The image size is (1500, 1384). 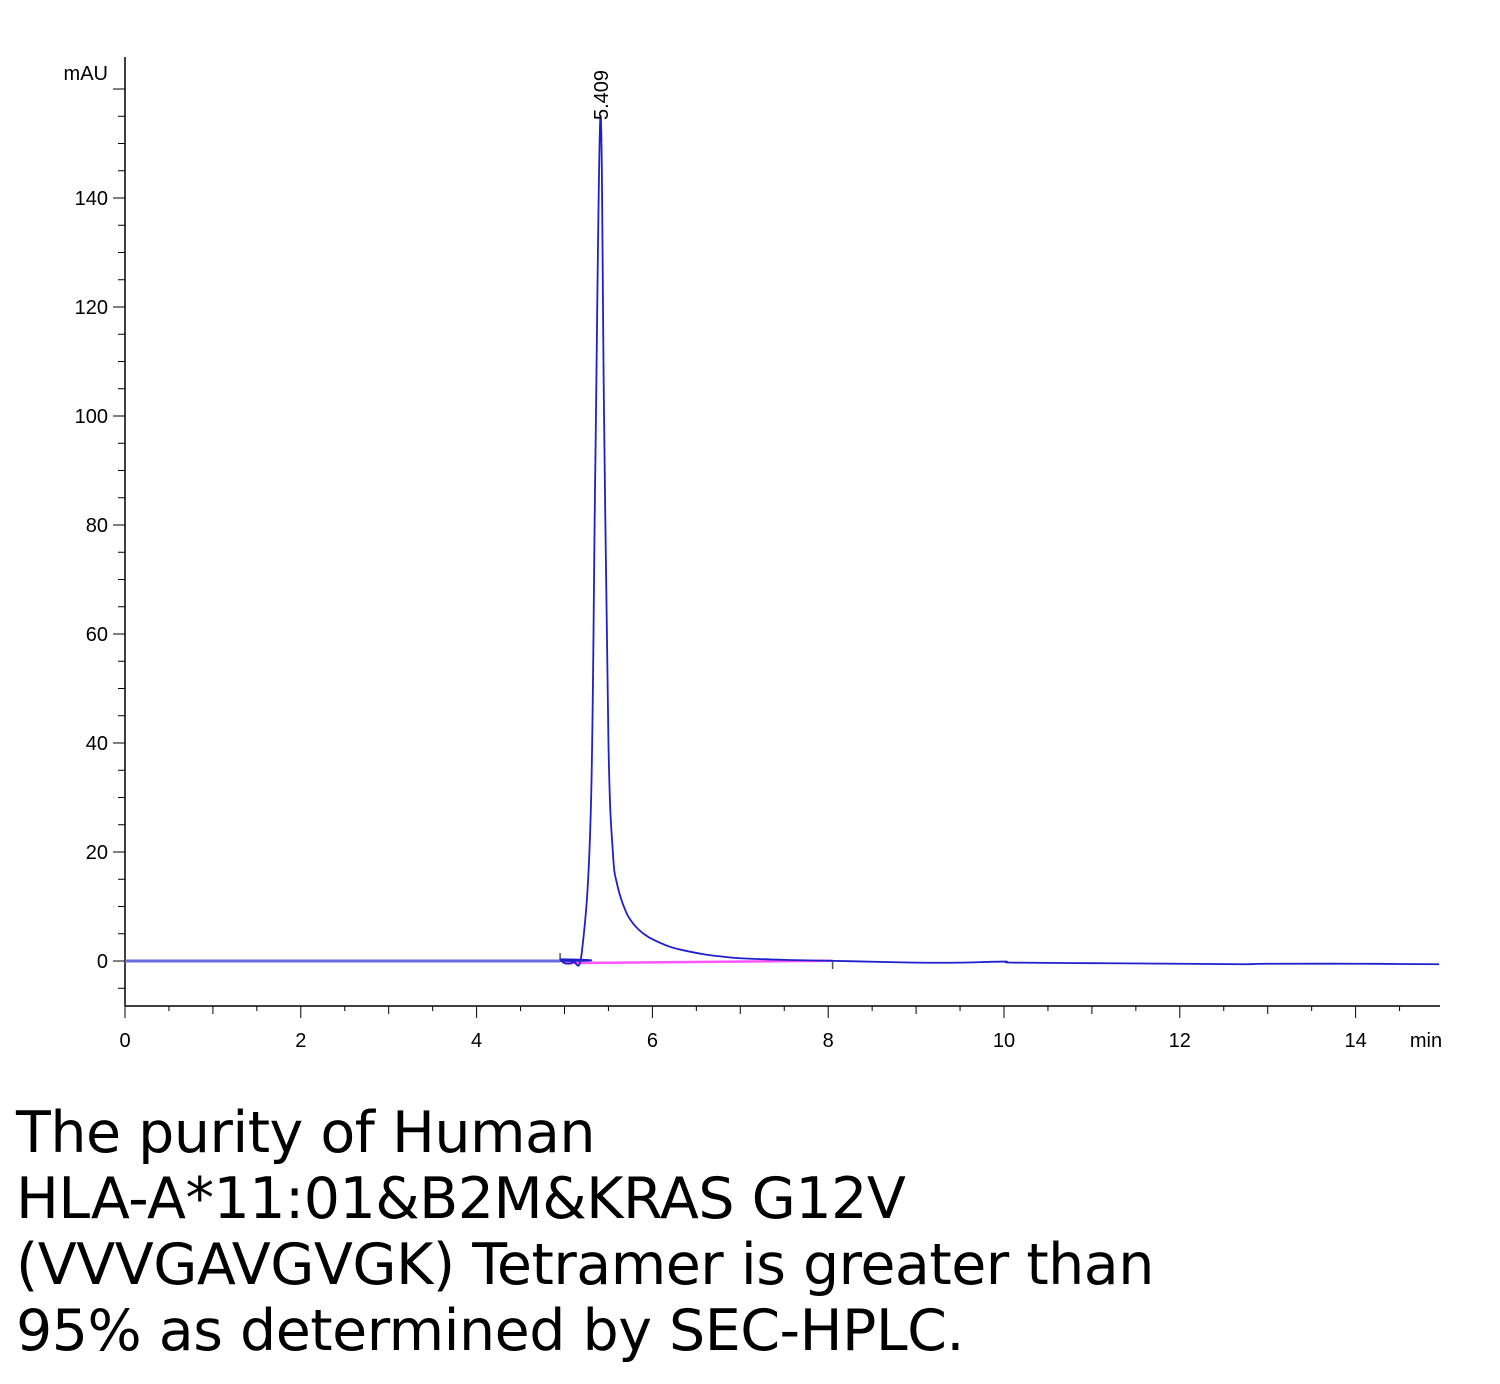 I want to click on integration-baseline, so click(x=698, y=962).